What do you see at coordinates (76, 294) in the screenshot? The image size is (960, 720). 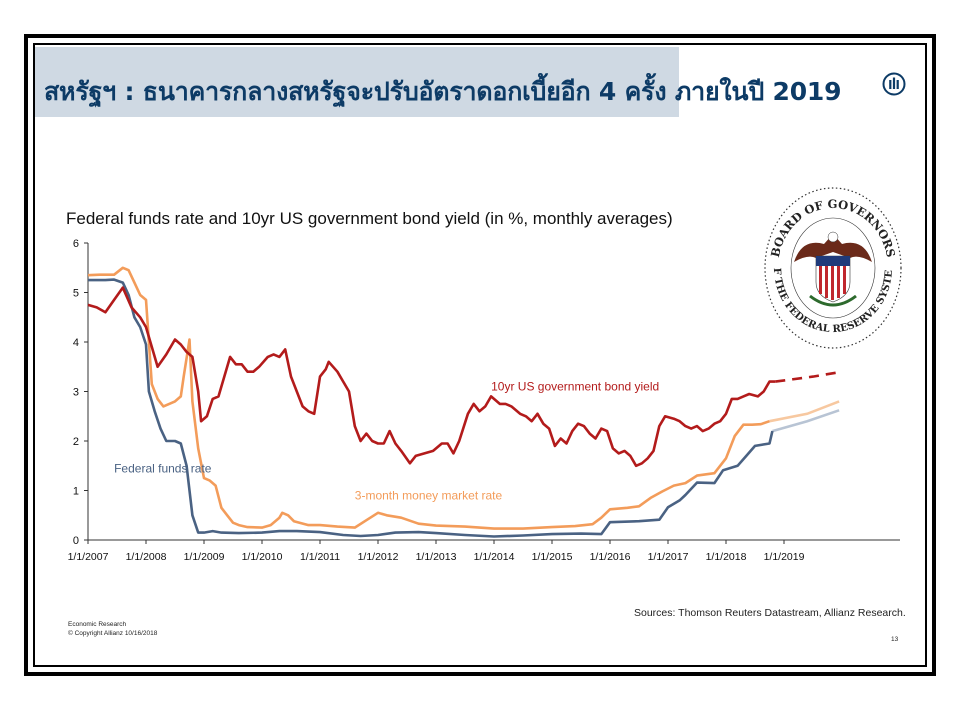 I see `y-tick-label: 5` at bounding box center [76, 294].